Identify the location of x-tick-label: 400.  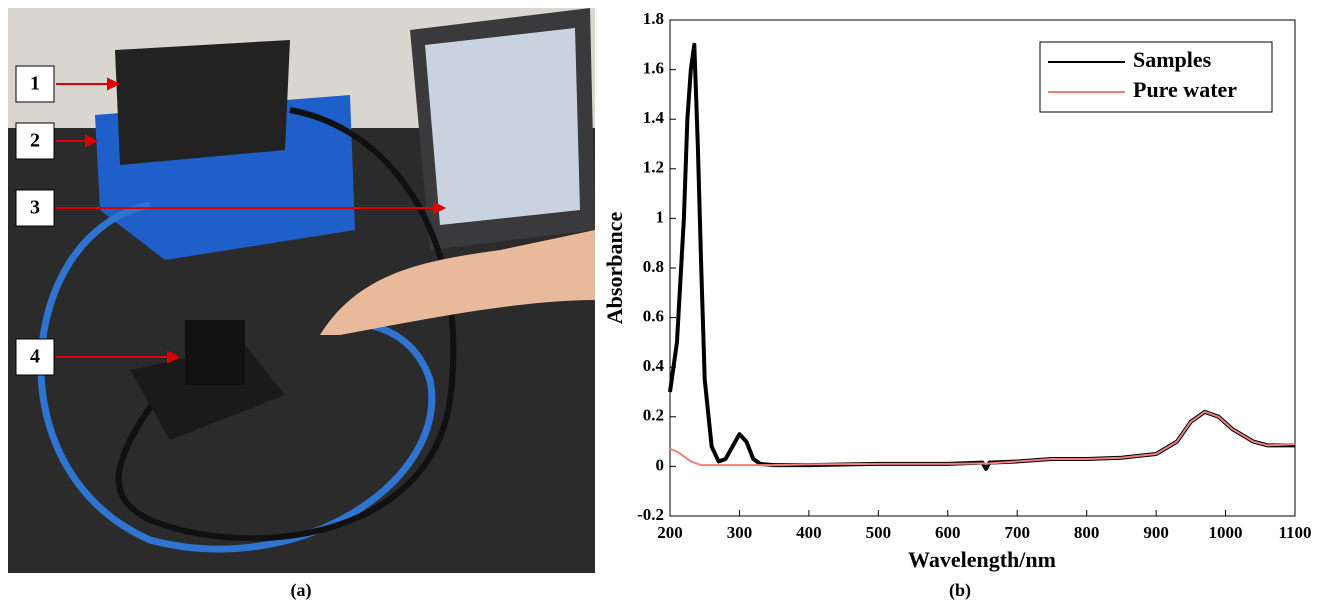
(809, 532).